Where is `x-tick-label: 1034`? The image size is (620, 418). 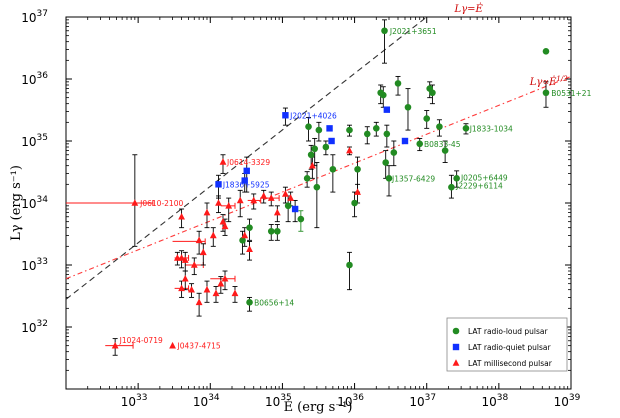 x-tick-label: 1034 is located at coordinates (206, 401).